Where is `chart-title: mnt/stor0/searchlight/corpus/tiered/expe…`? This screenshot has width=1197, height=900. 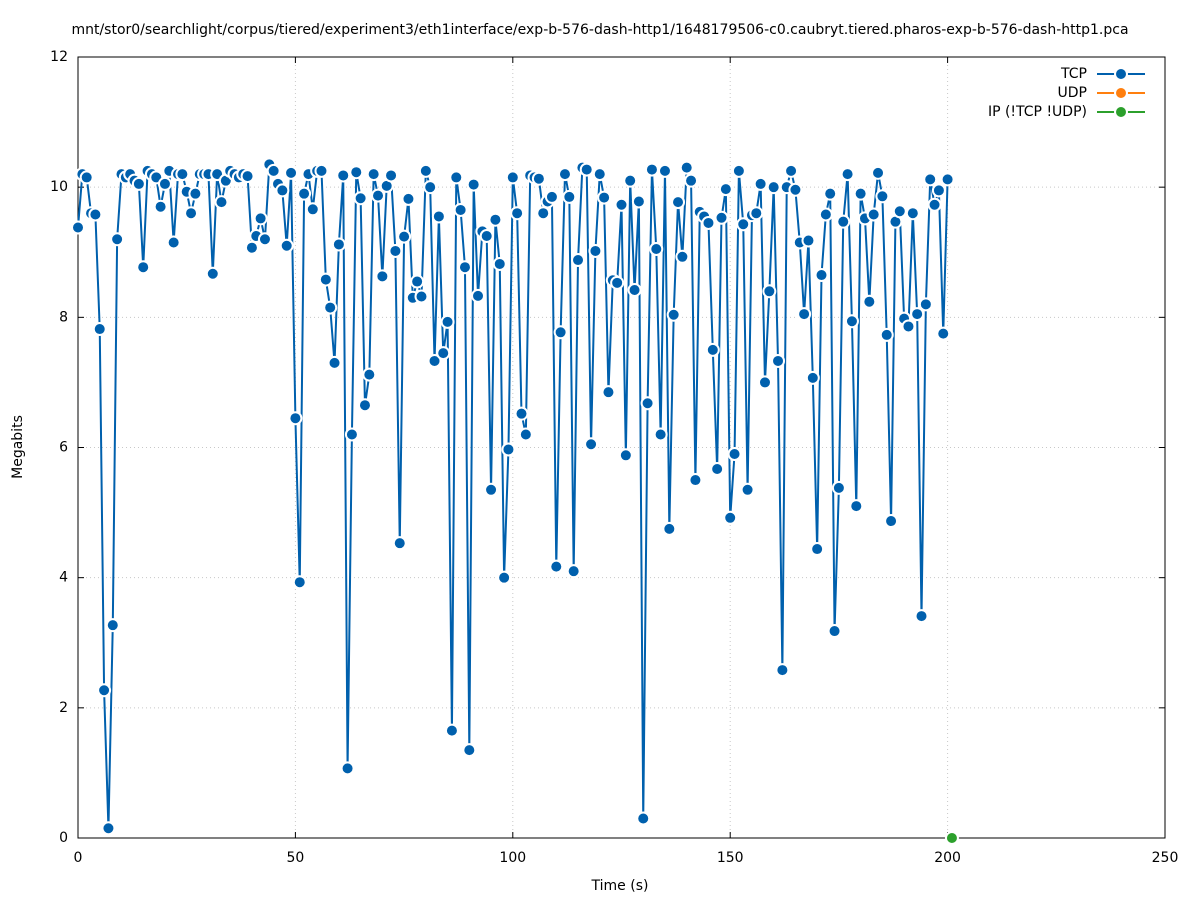
chart-title: mnt/stor0/searchlight/corpus/tiered/expe… is located at coordinates (599, 30).